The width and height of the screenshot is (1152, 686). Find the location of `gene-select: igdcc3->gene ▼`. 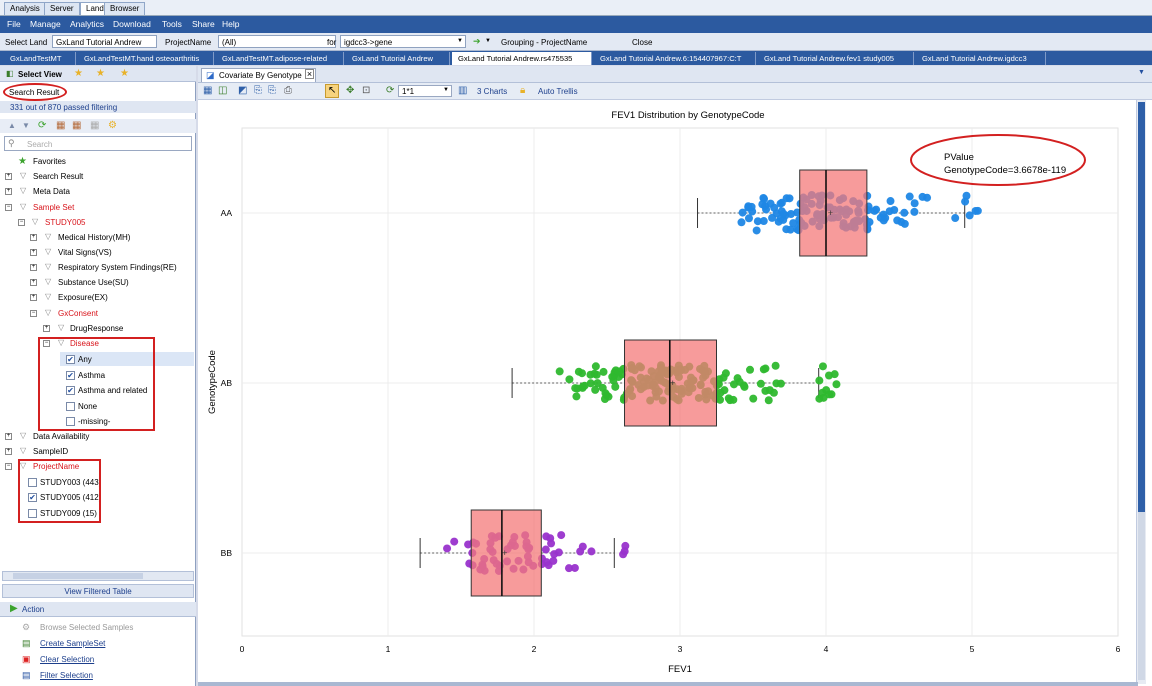

gene-select: igdcc3->gene ▼ is located at coordinates (403, 41).